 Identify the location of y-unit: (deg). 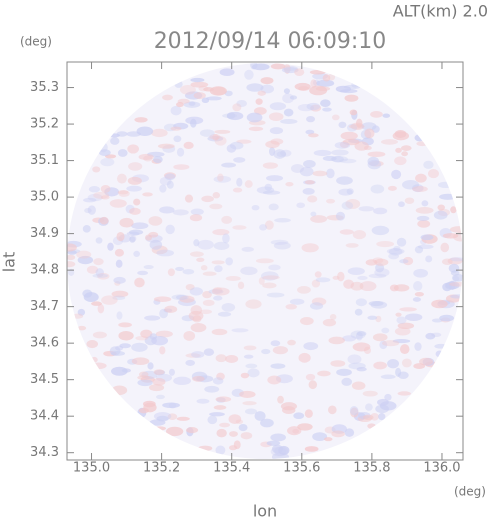
(36, 42).